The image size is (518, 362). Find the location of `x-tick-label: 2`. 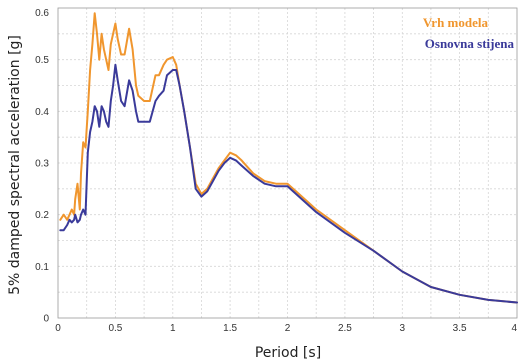

x-tick-label: 2 is located at coordinates (288, 328).